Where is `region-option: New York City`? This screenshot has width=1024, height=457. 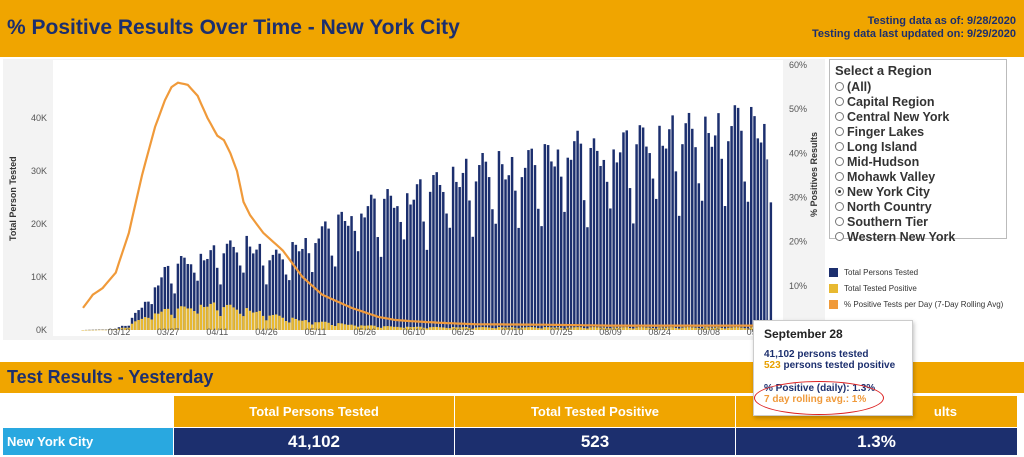
region-option: New York City is located at coordinates (918, 191).